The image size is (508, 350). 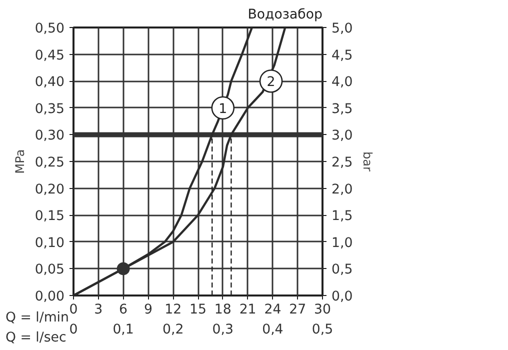 I want to click on y2-tick-label: 2,5, so click(x=342, y=163).